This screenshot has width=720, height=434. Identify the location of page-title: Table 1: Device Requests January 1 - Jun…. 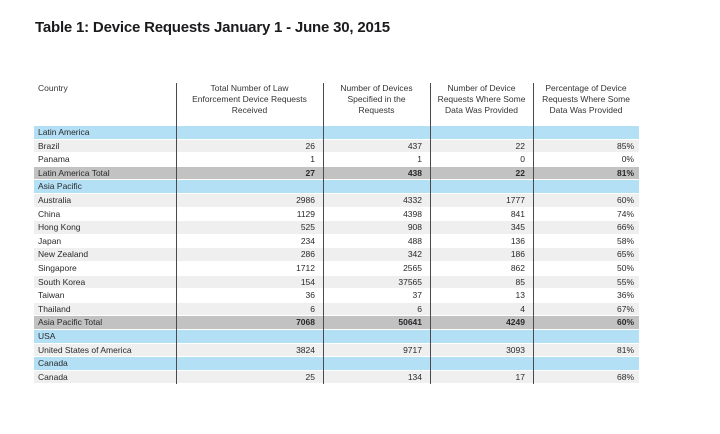
(212, 27).